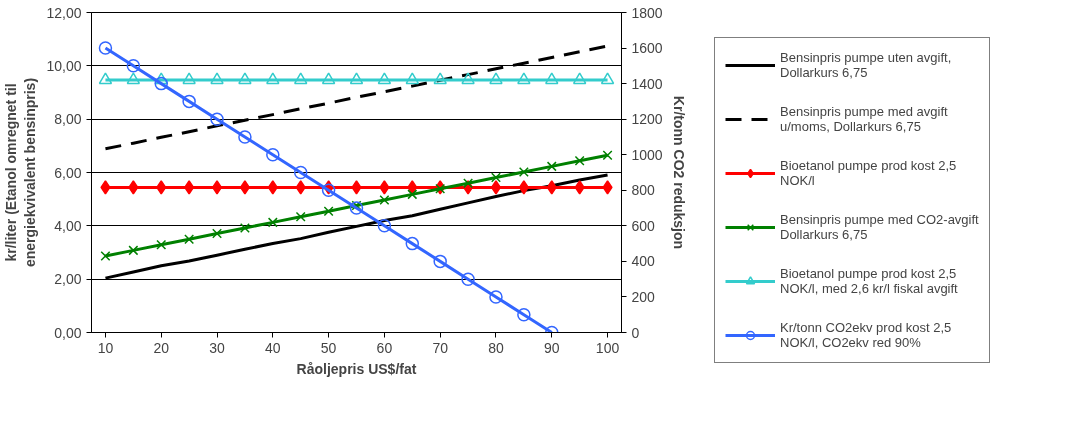 This screenshot has width=1088, height=428. Describe the element at coordinates (551, 347) in the screenshot. I see `x-tick-label: 90` at that location.